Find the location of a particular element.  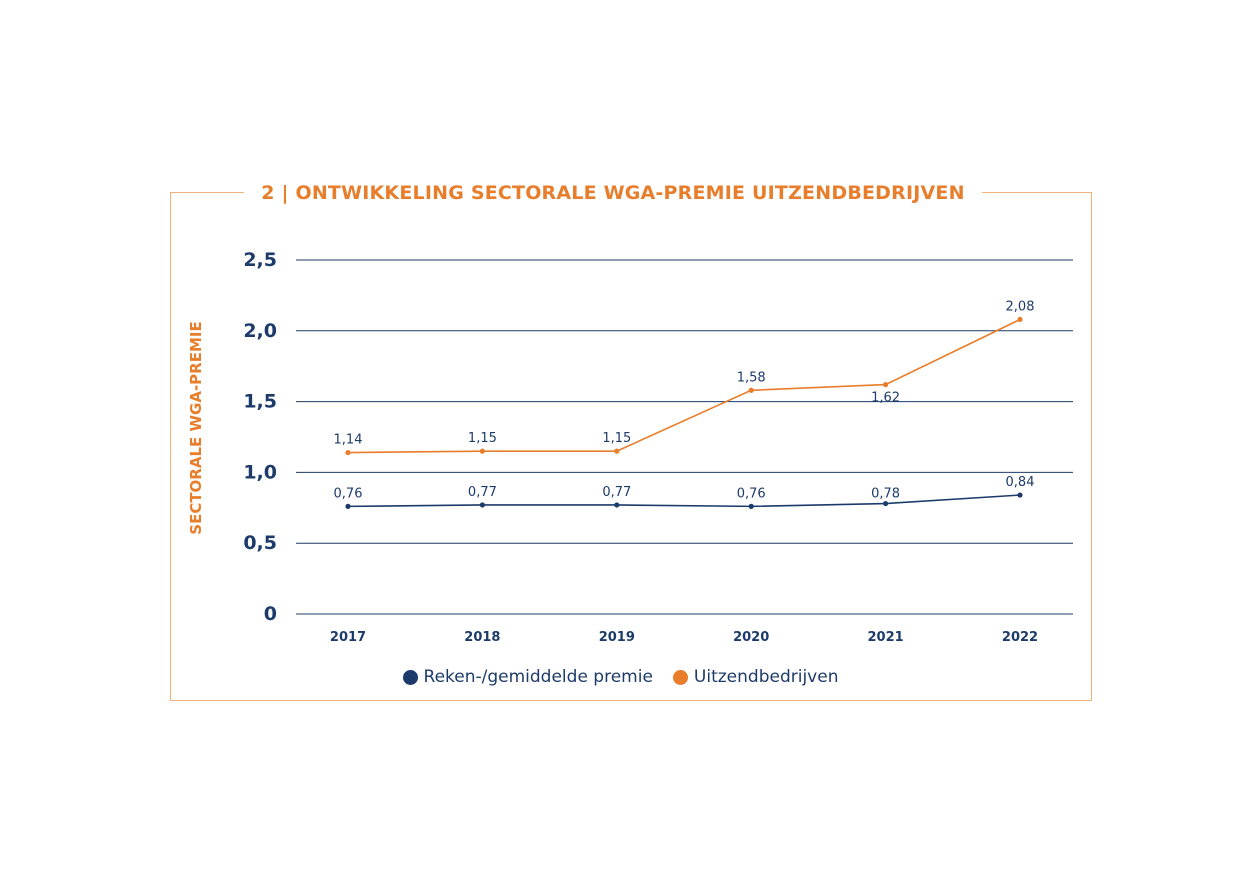

legend: Reken-/gemiddelde premie Uitzendbedrijven is located at coordinates (620, 677).